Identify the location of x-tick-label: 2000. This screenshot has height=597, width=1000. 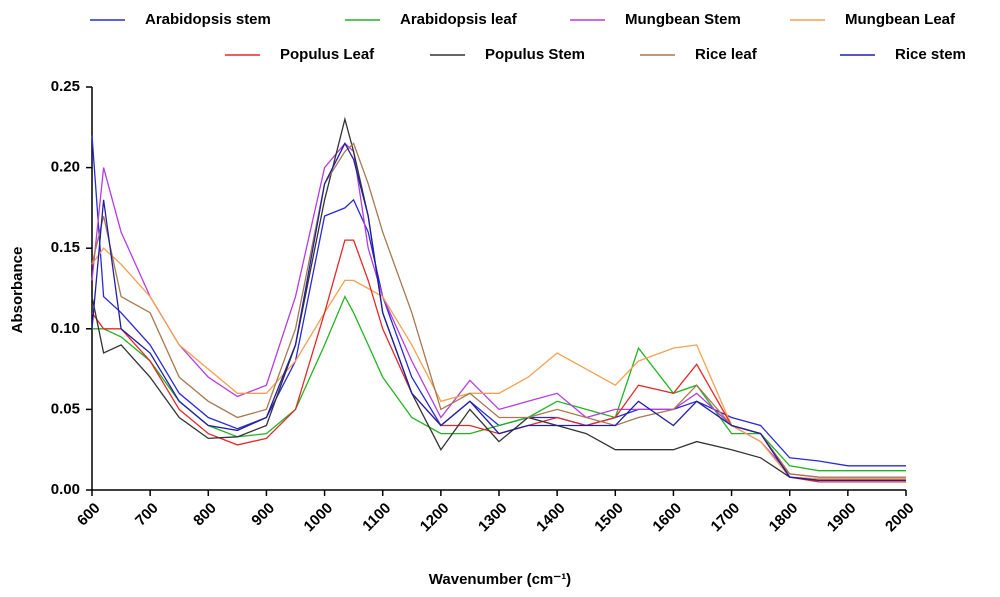
(900, 518).